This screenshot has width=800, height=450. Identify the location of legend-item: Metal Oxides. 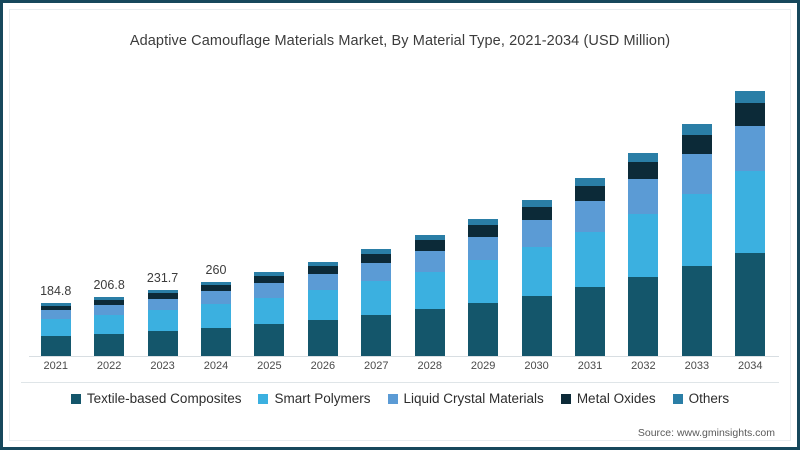
(608, 398).